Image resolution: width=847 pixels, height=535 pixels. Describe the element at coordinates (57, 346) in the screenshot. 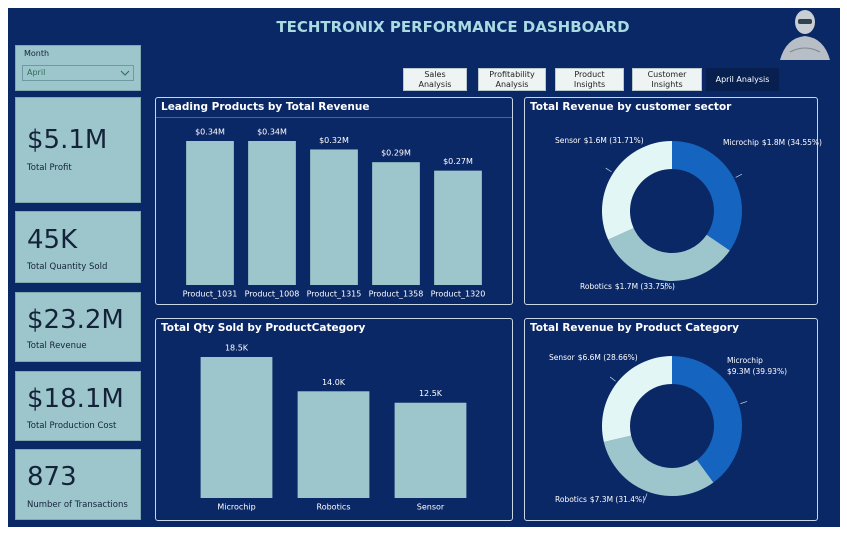

I see `kpi-label: Total Revenue` at that location.